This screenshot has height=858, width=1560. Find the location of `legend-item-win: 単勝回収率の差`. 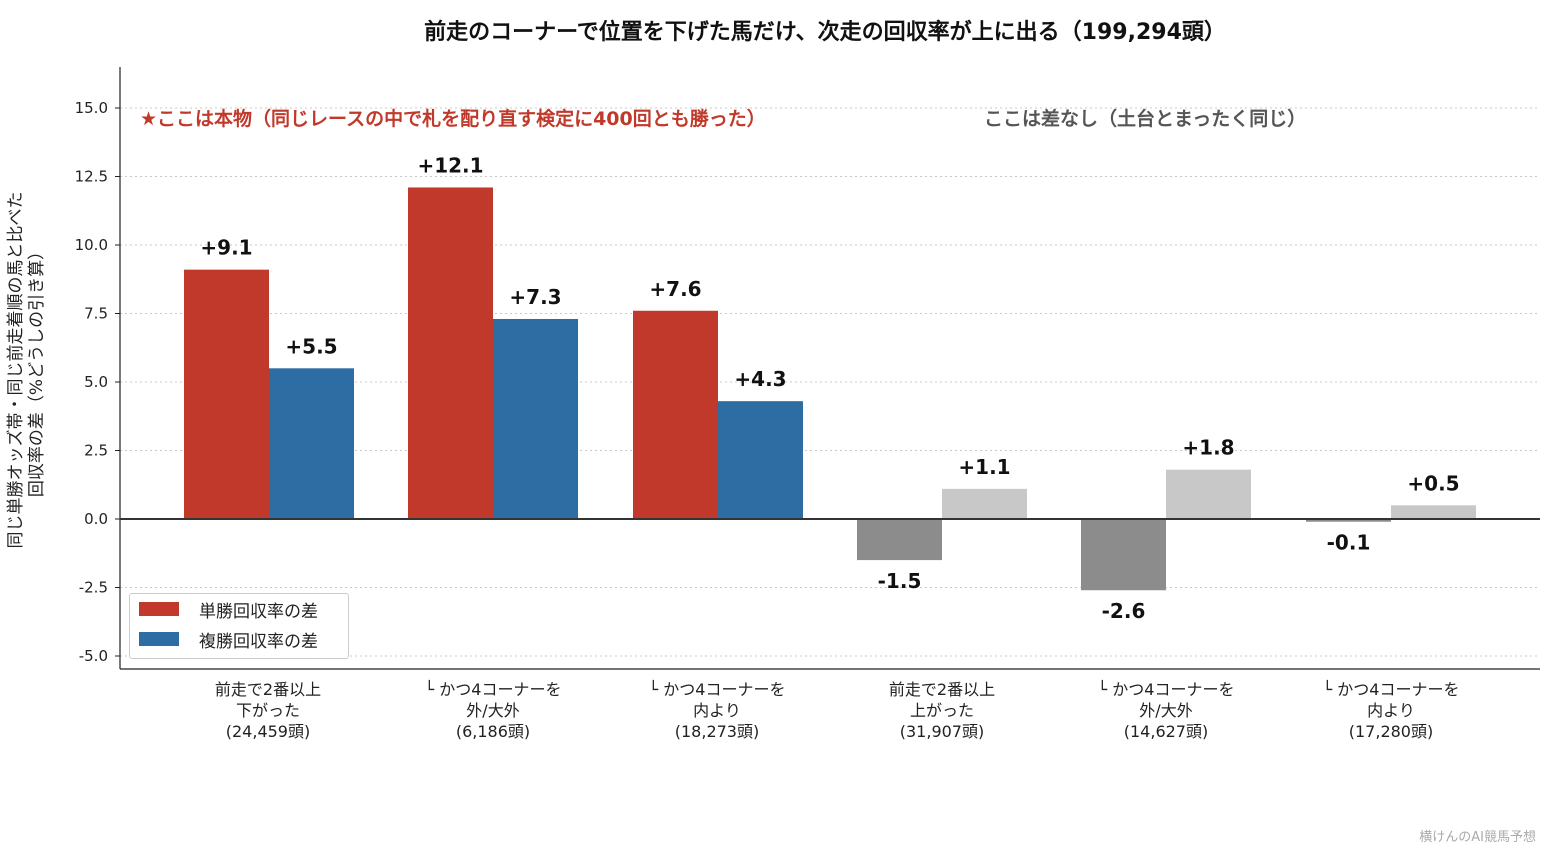

legend-item-win: 単勝回収率の差 is located at coordinates (228, 610).